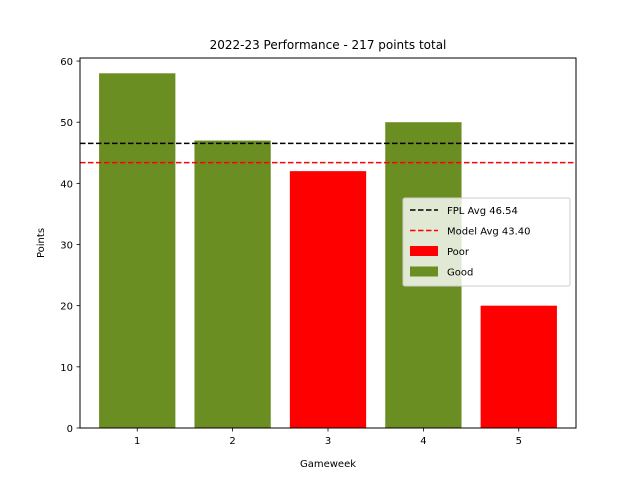 The width and height of the screenshot is (640, 480). What do you see at coordinates (66, 246) in the screenshot?
I see `y-tick-label: 30` at bounding box center [66, 246].